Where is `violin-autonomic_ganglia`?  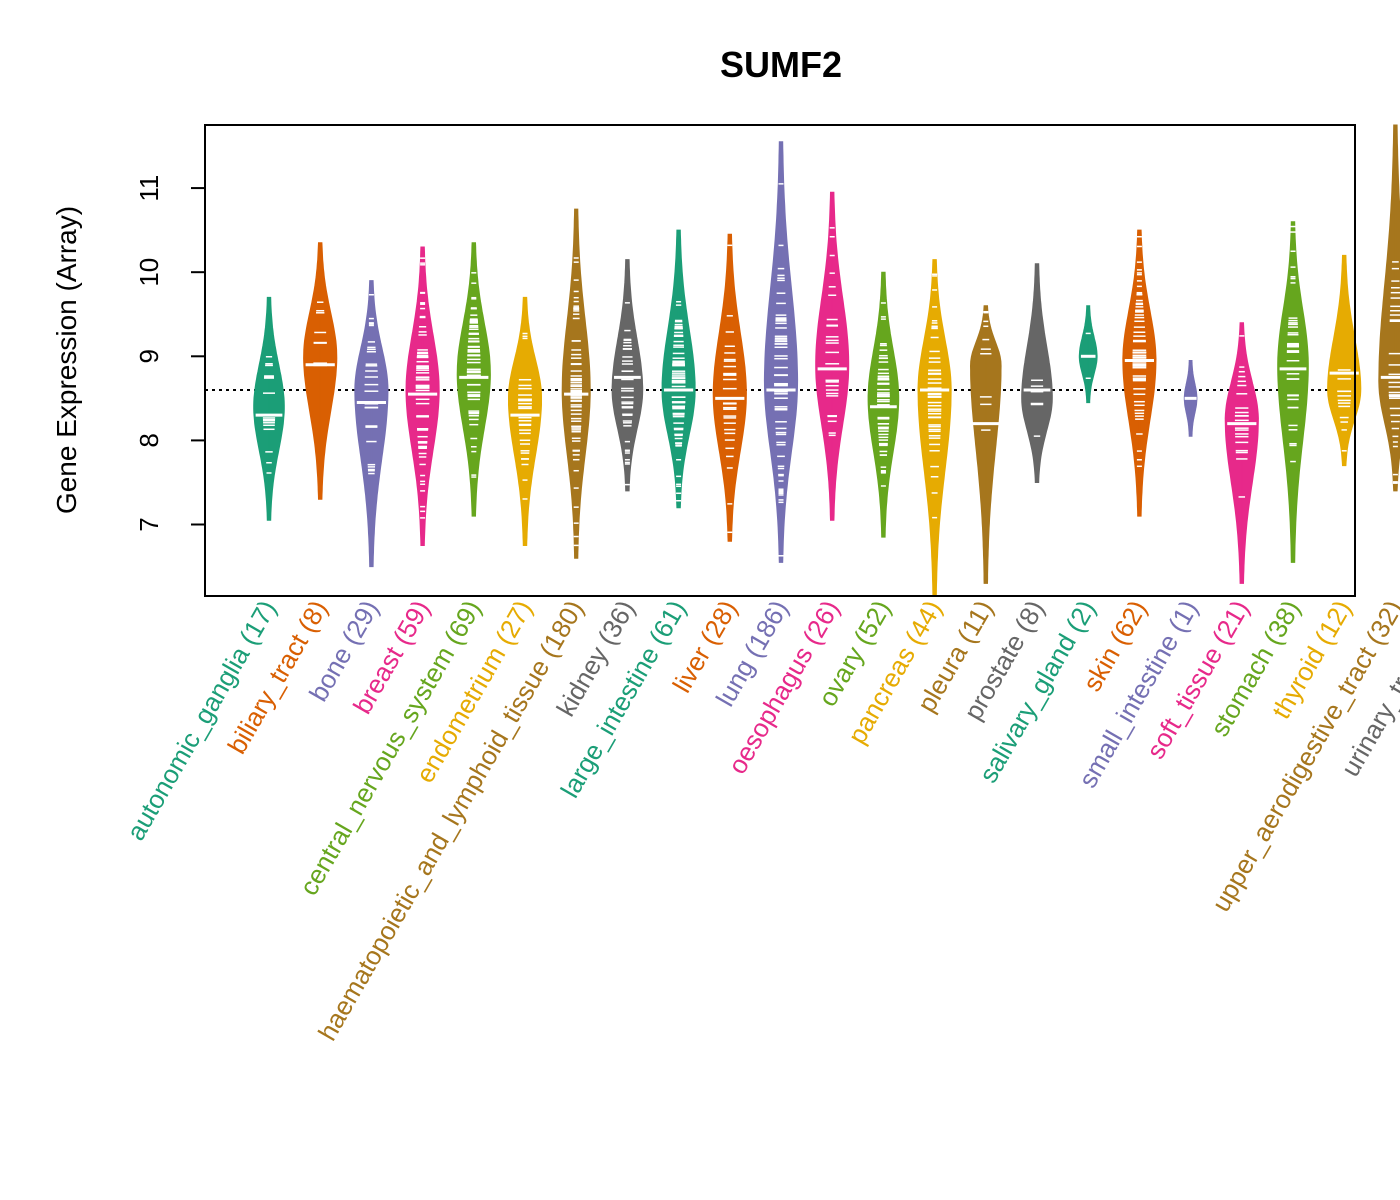 violin-autonomic_ganglia is located at coordinates (269, 408).